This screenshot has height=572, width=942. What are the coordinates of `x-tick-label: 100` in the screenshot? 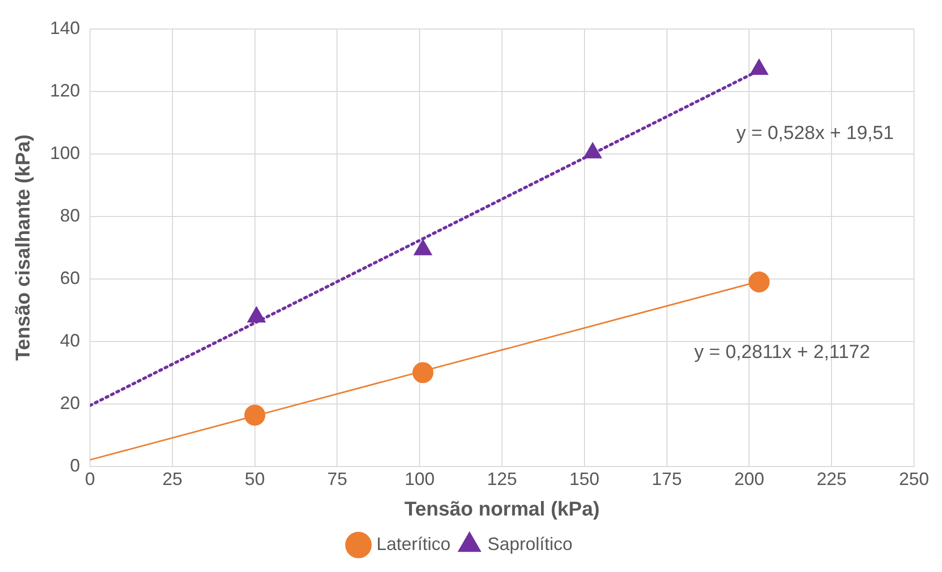 It's located at (419, 479).